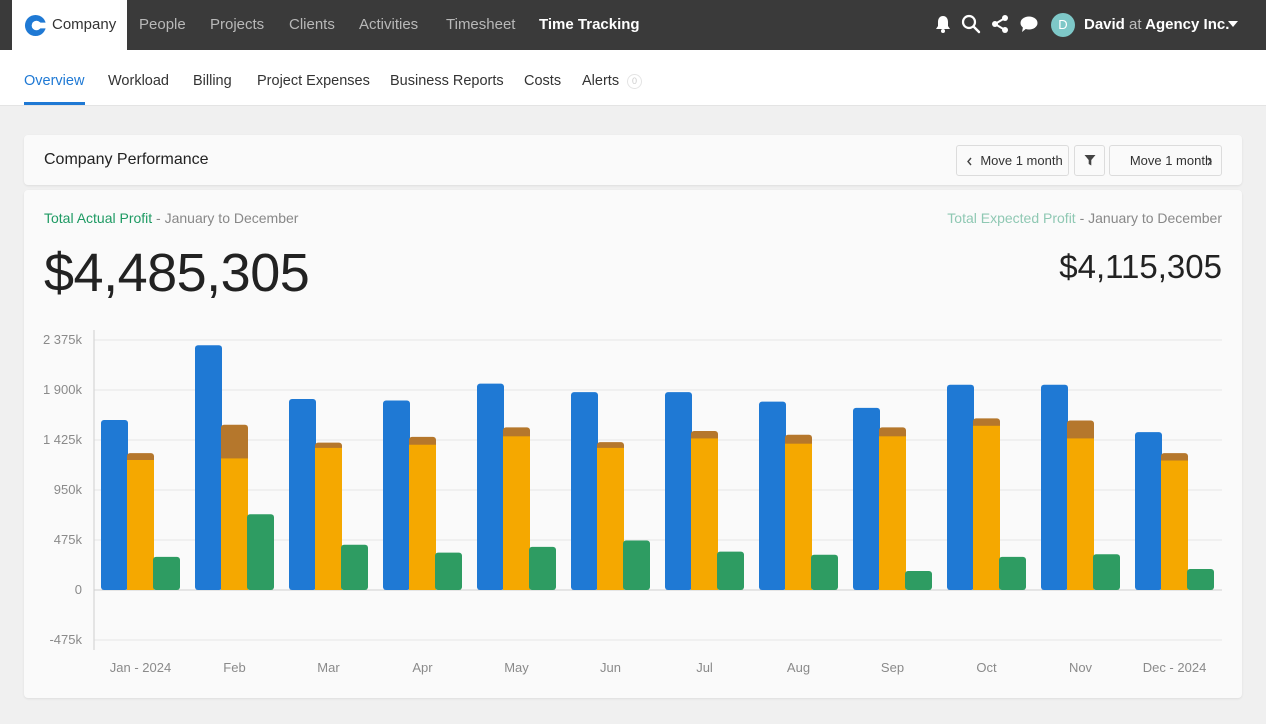  I want to click on search-icon, so click(971, 24).